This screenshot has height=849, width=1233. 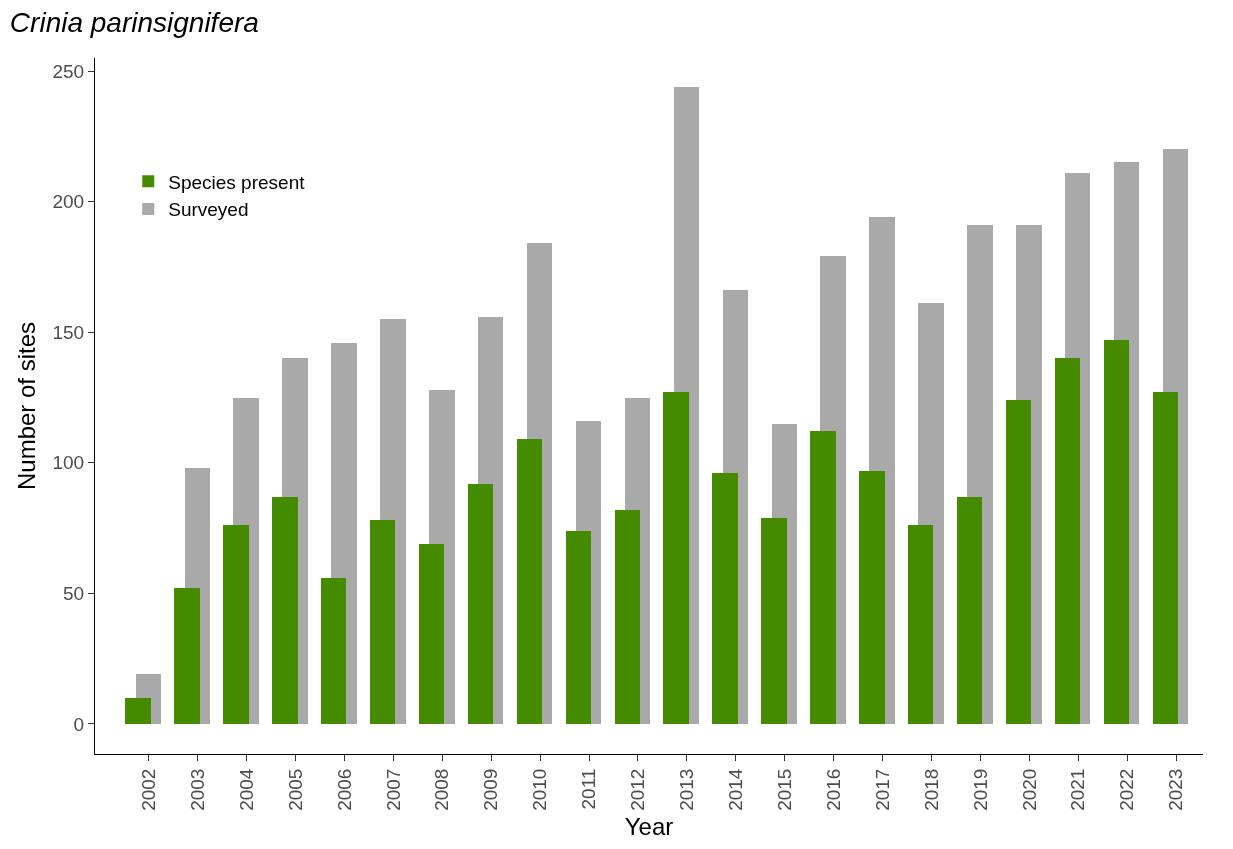 What do you see at coordinates (68, 463) in the screenshot?
I see `y-tick-label: 100` at bounding box center [68, 463].